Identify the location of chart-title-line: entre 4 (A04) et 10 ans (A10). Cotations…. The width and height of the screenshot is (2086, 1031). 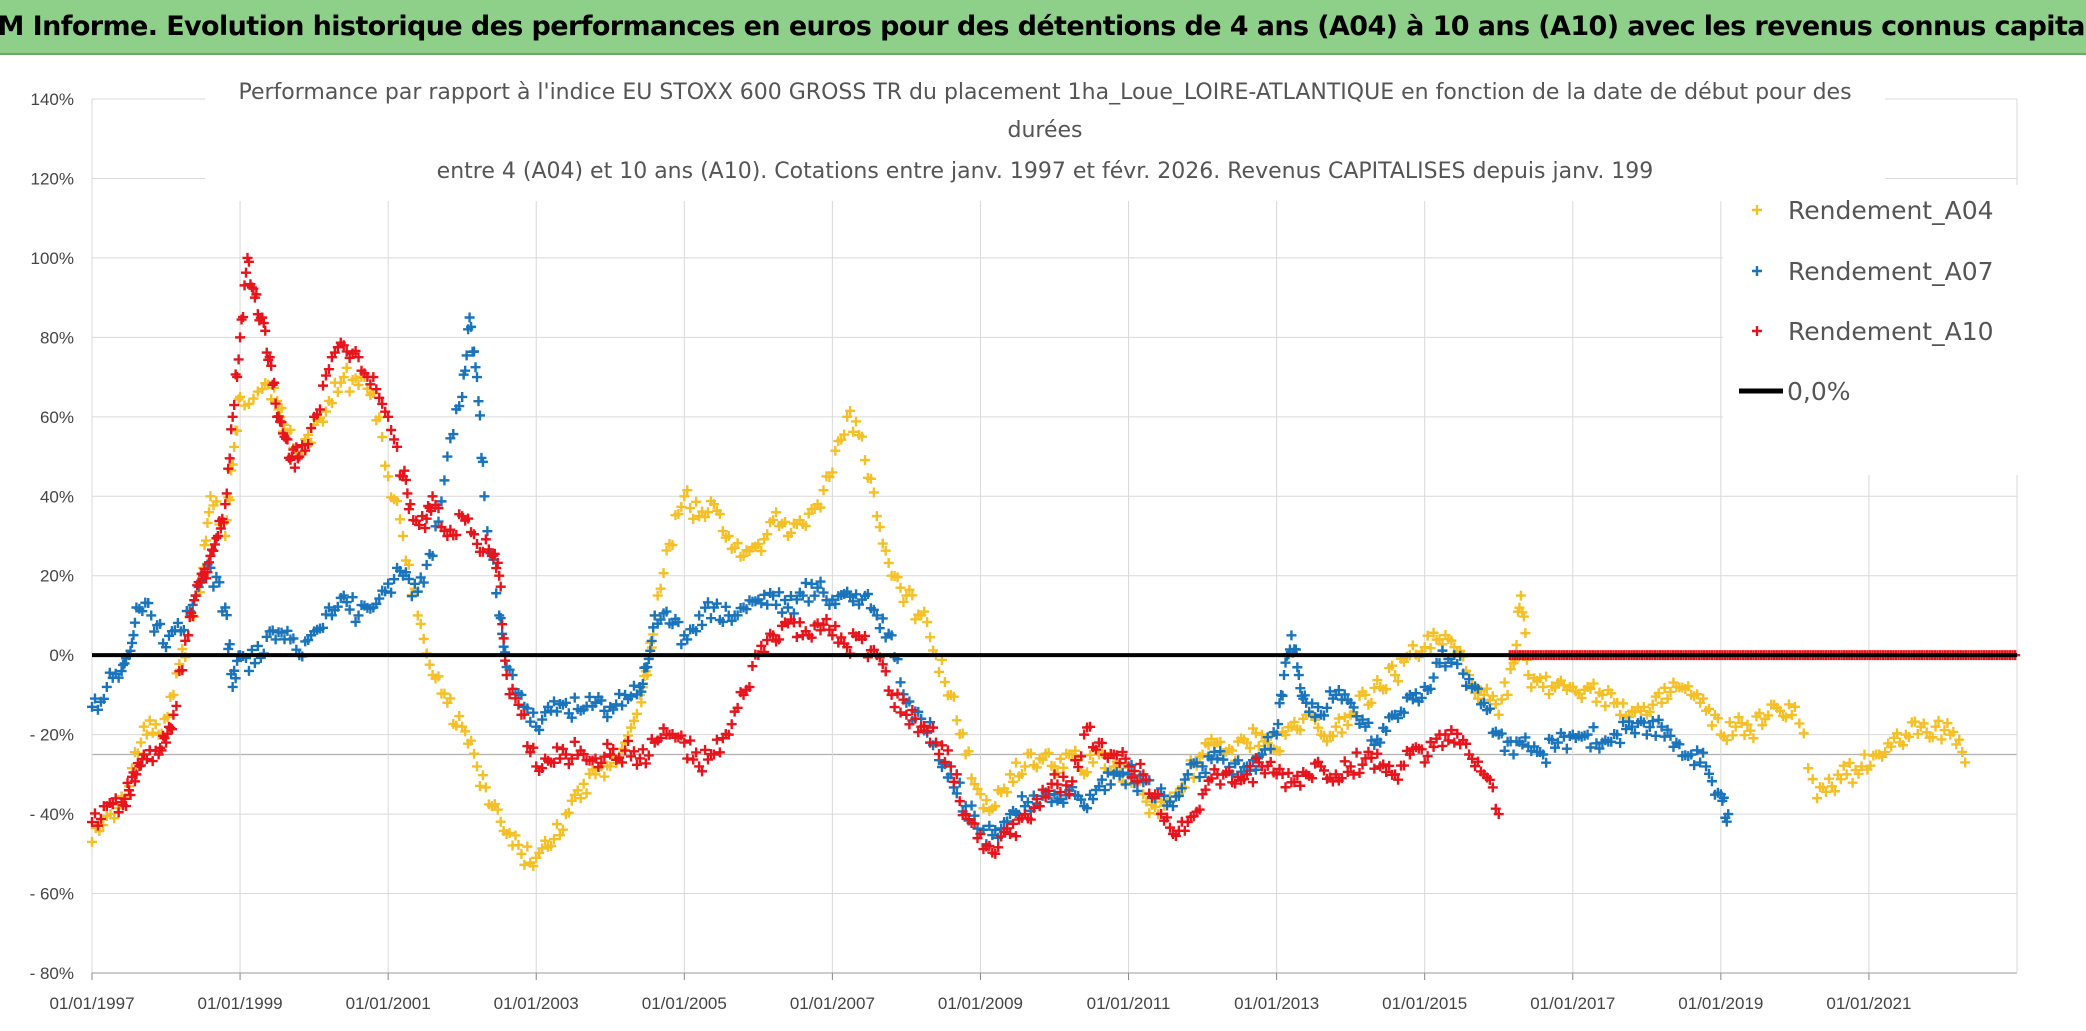
(1045, 171).